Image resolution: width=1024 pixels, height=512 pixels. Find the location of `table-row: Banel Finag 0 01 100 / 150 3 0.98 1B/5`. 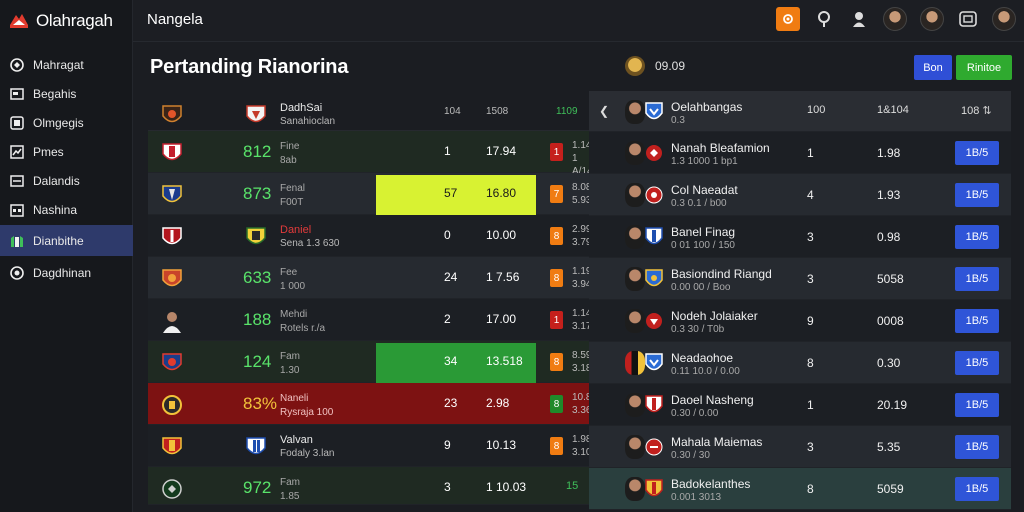

table-row: Banel Finag 0 01 100 / 150 3 0.98 1B/5 is located at coordinates (800, 237).